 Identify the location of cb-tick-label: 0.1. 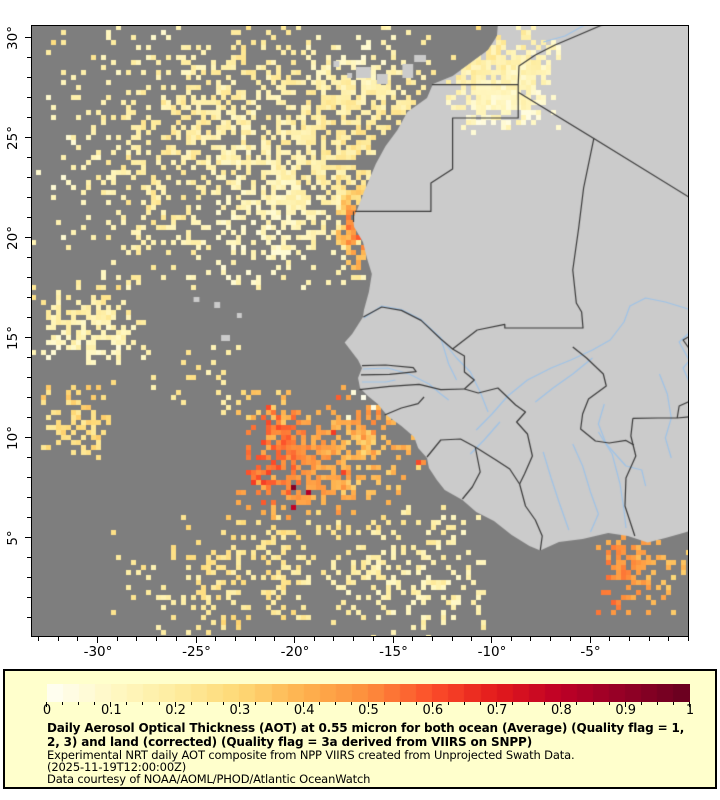
(111, 710).